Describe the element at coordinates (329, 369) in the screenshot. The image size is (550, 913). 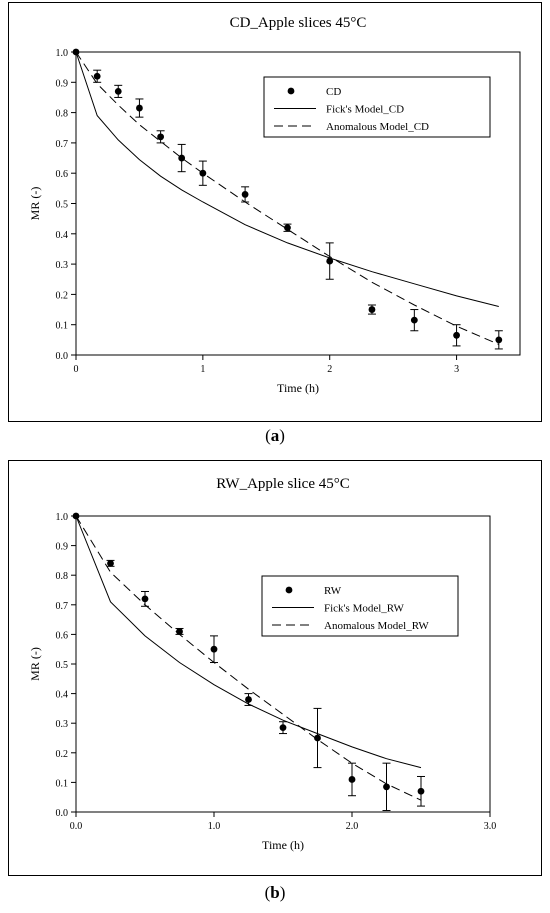
I see `x-tick-label: 2` at that location.